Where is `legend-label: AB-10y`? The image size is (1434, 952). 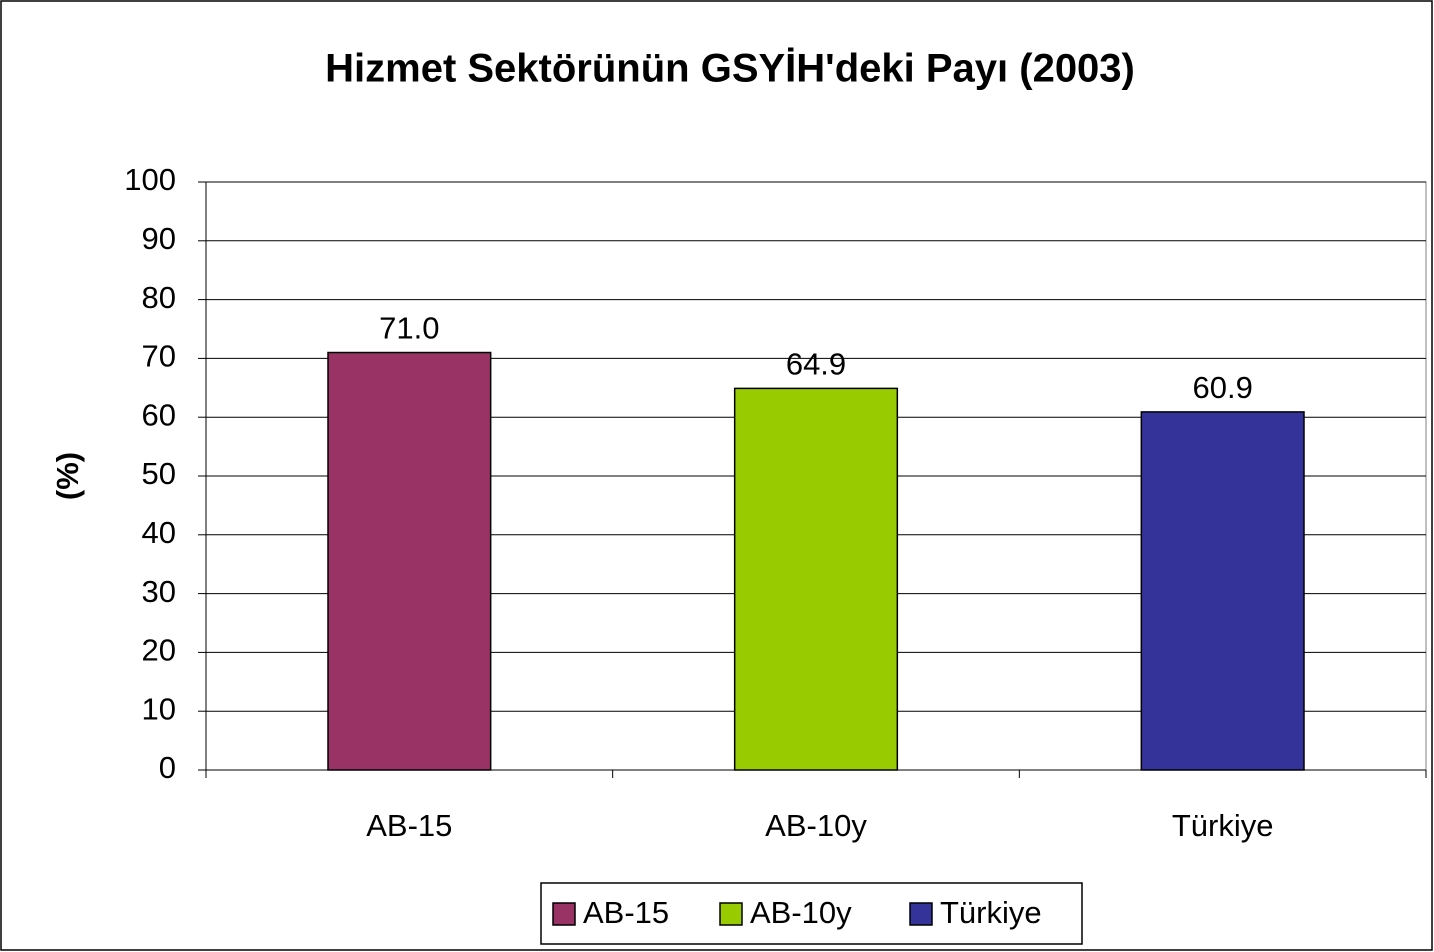
legend-label: AB-10y is located at coordinates (801, 912).